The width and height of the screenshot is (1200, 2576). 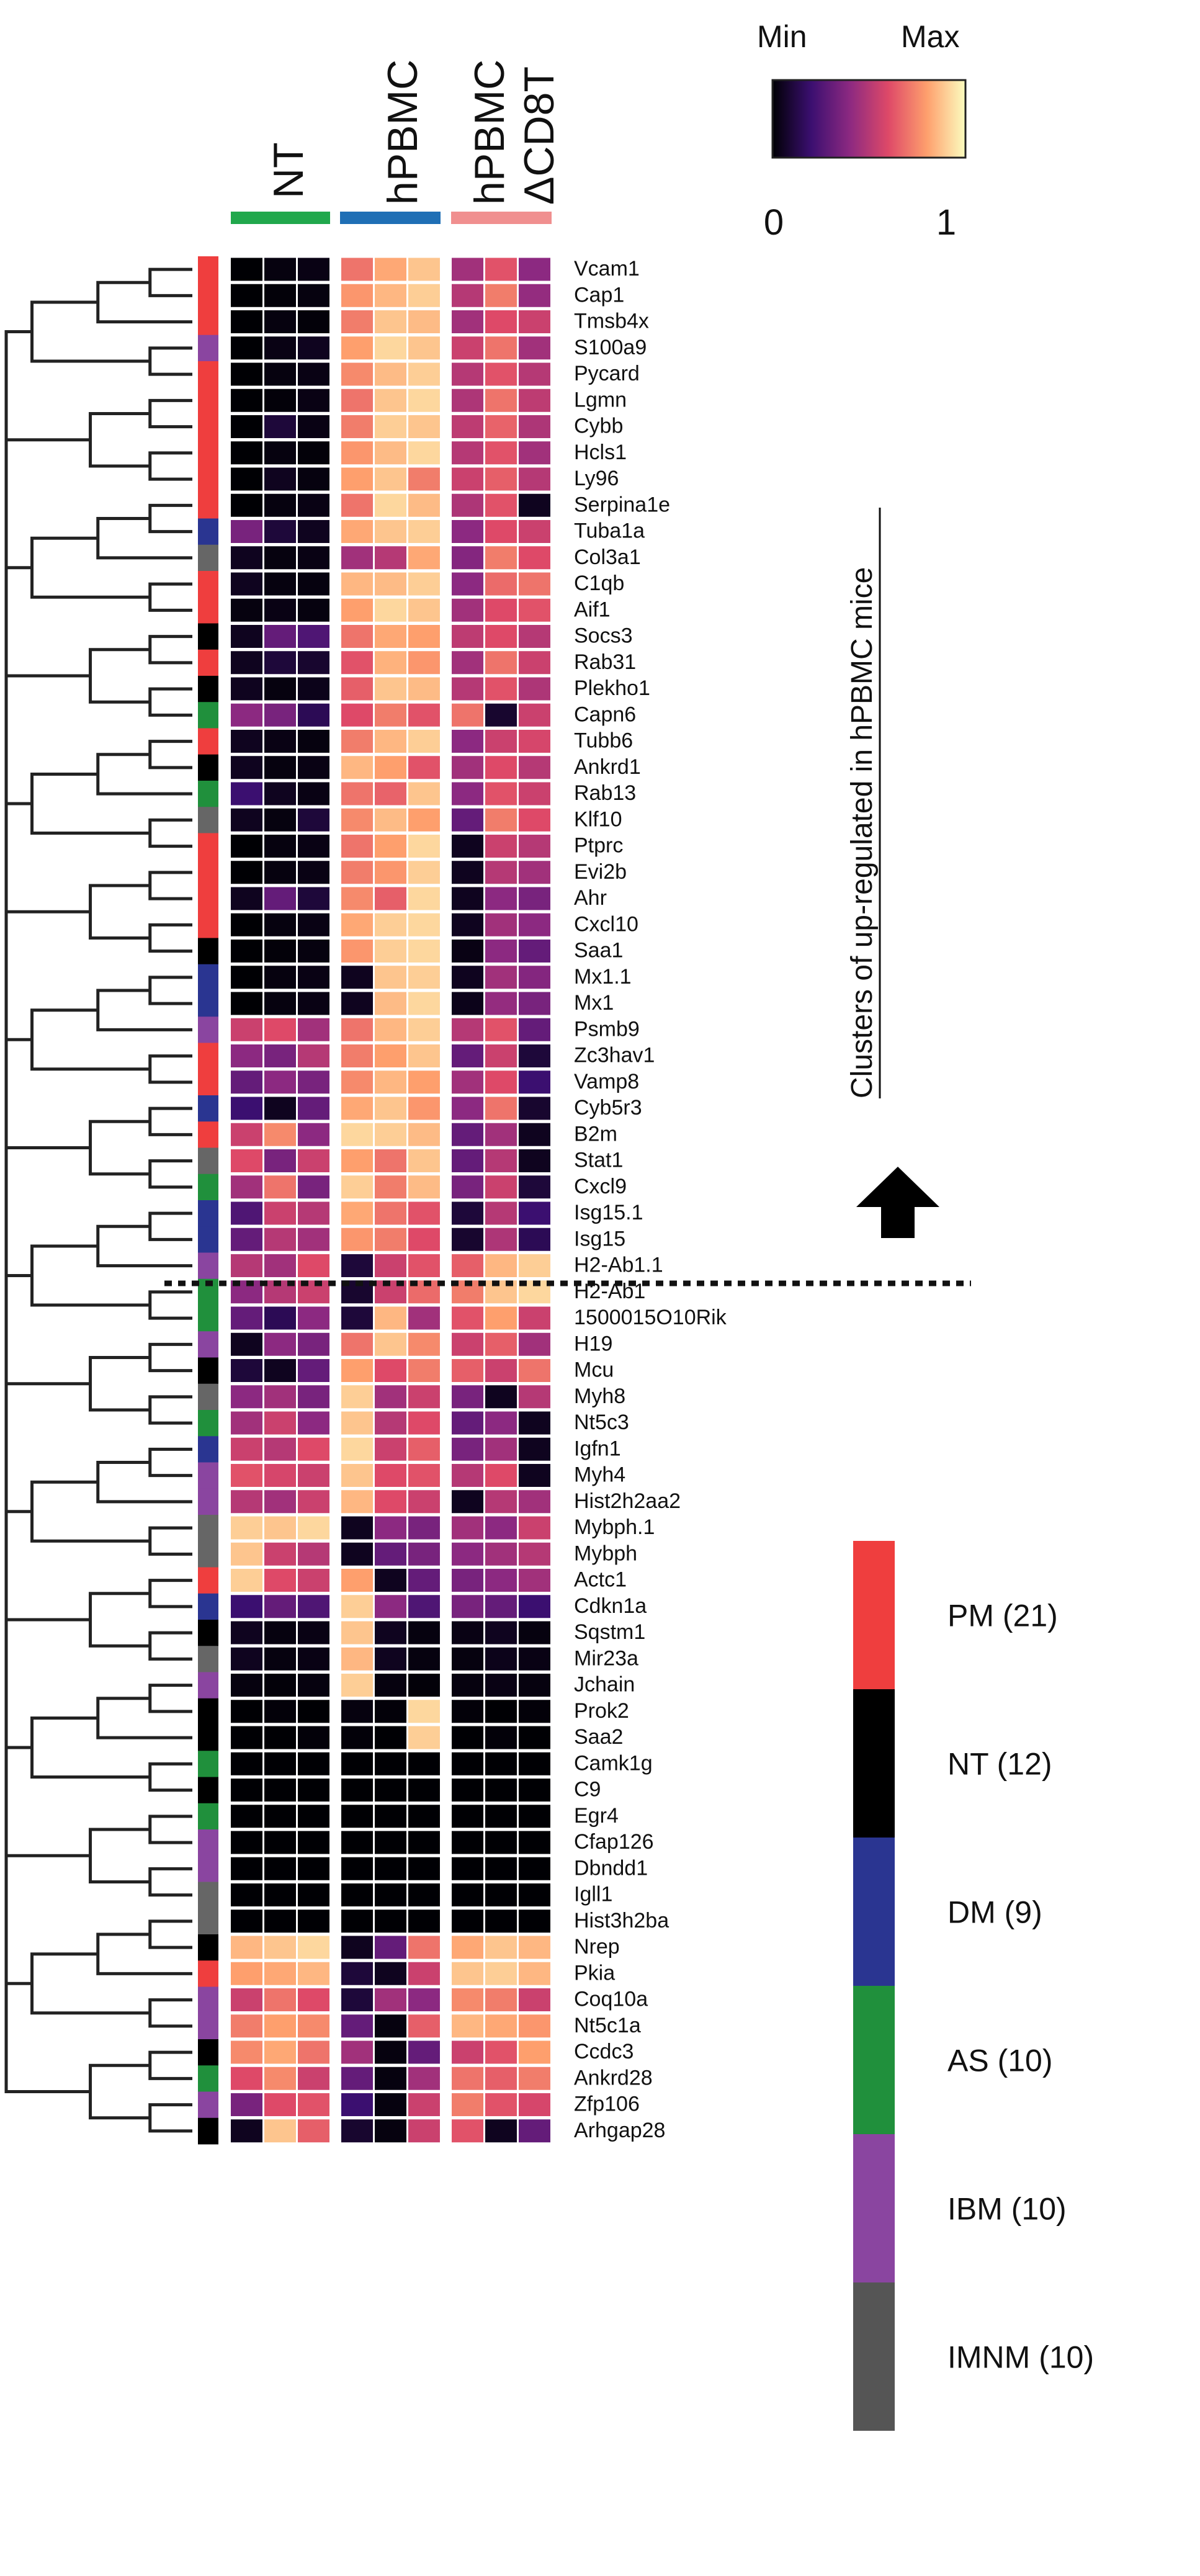 I want to click on colorbar-tick-0: 0, so click(x=774, y=222).